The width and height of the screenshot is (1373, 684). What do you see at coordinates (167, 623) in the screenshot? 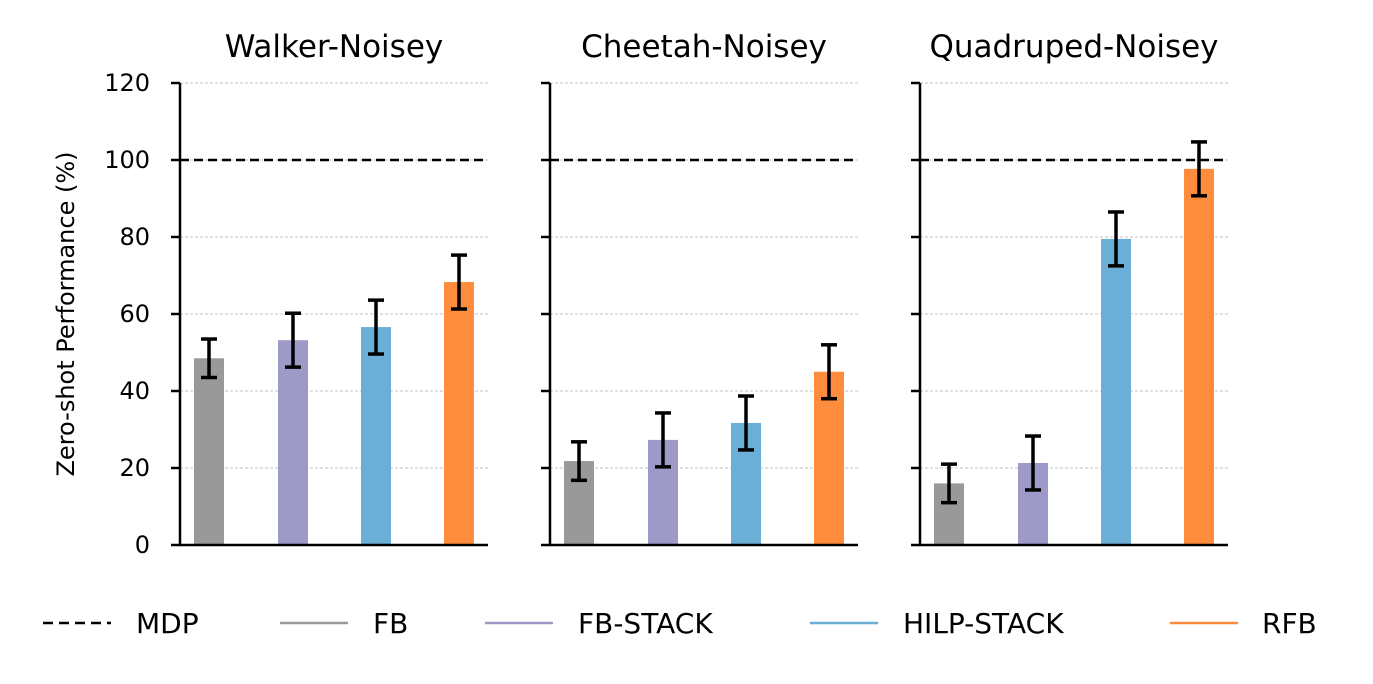
I see `legend-label: MDP` at bounding box center [167, 623].